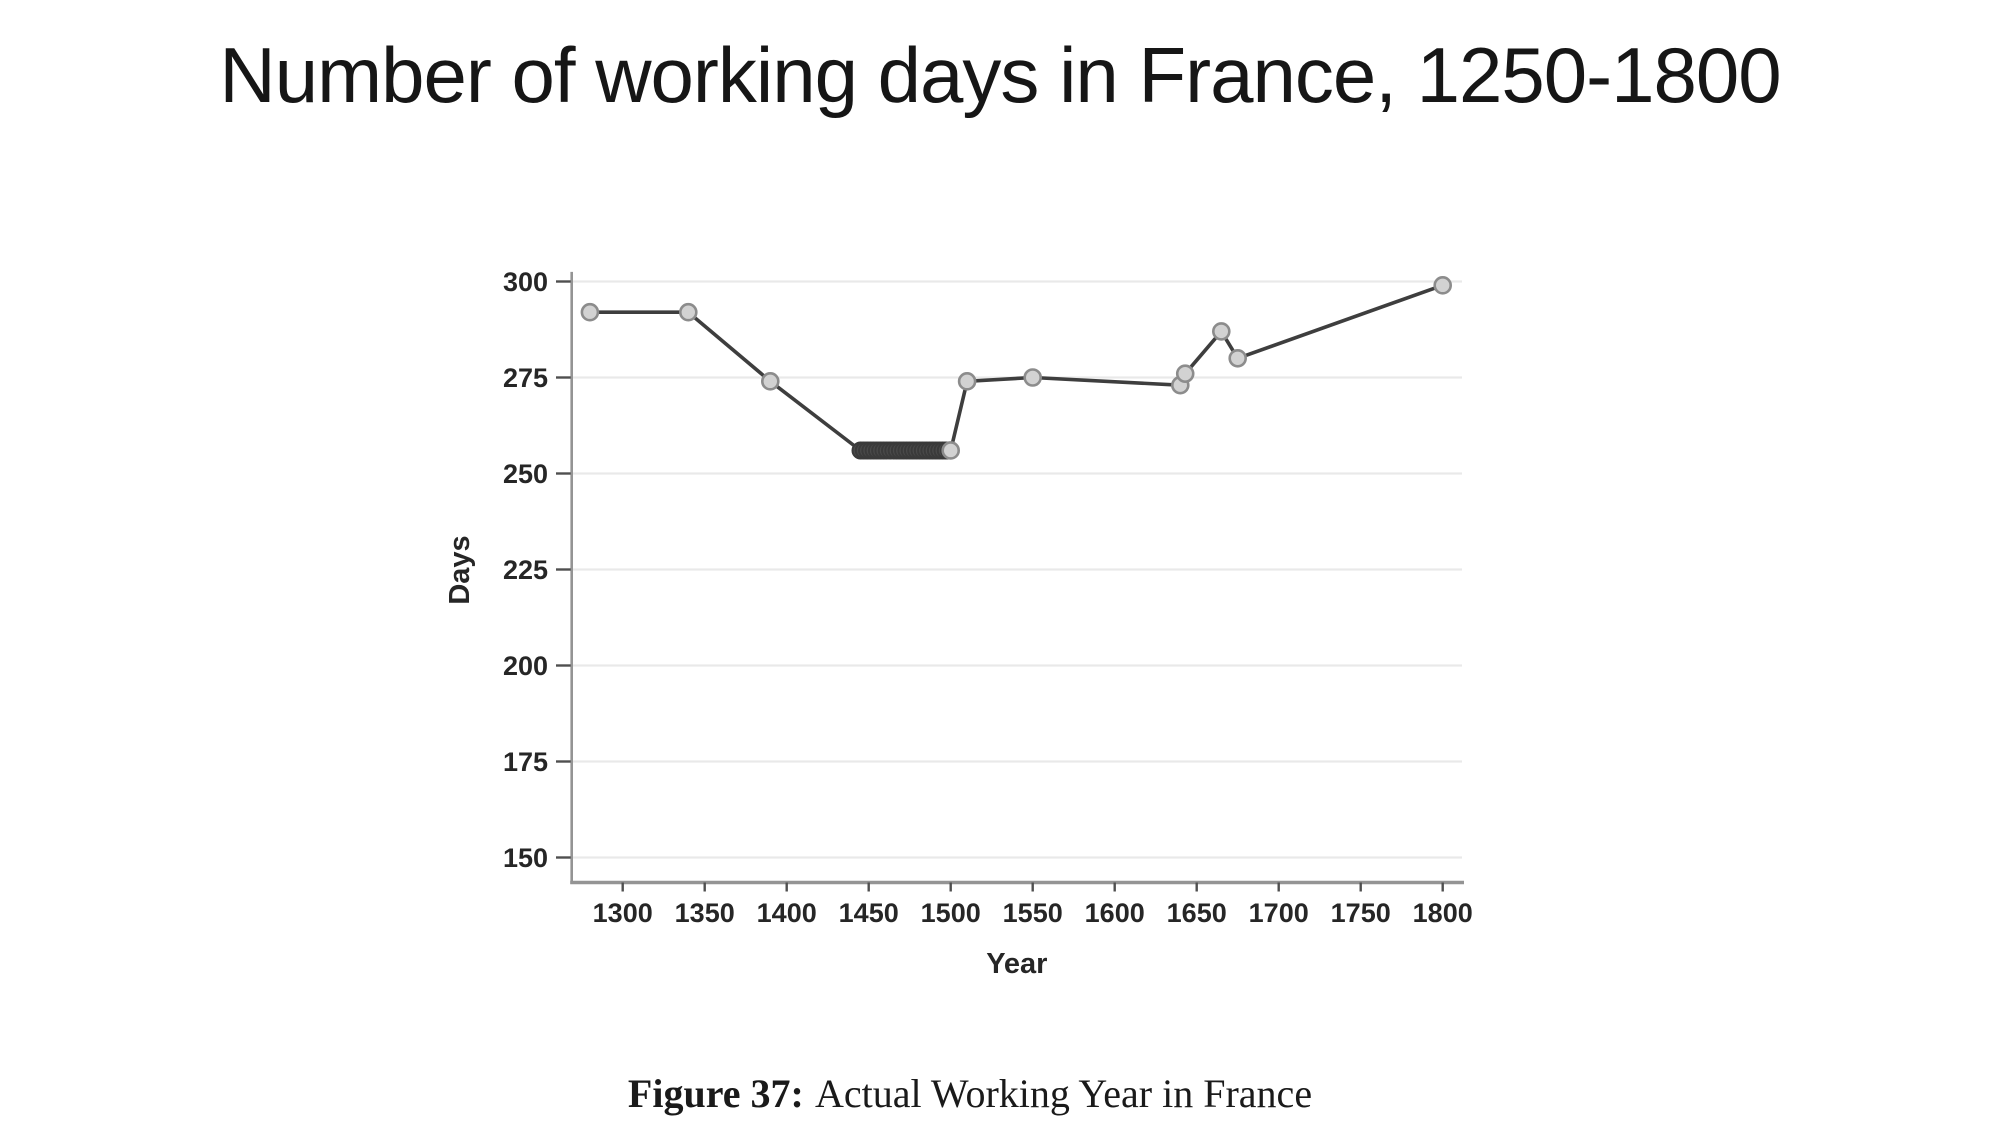 The width and height of the screenshot is (2000, 1133). I want to click on figure-caption-label: Figure 37:, so click(715, 1093).